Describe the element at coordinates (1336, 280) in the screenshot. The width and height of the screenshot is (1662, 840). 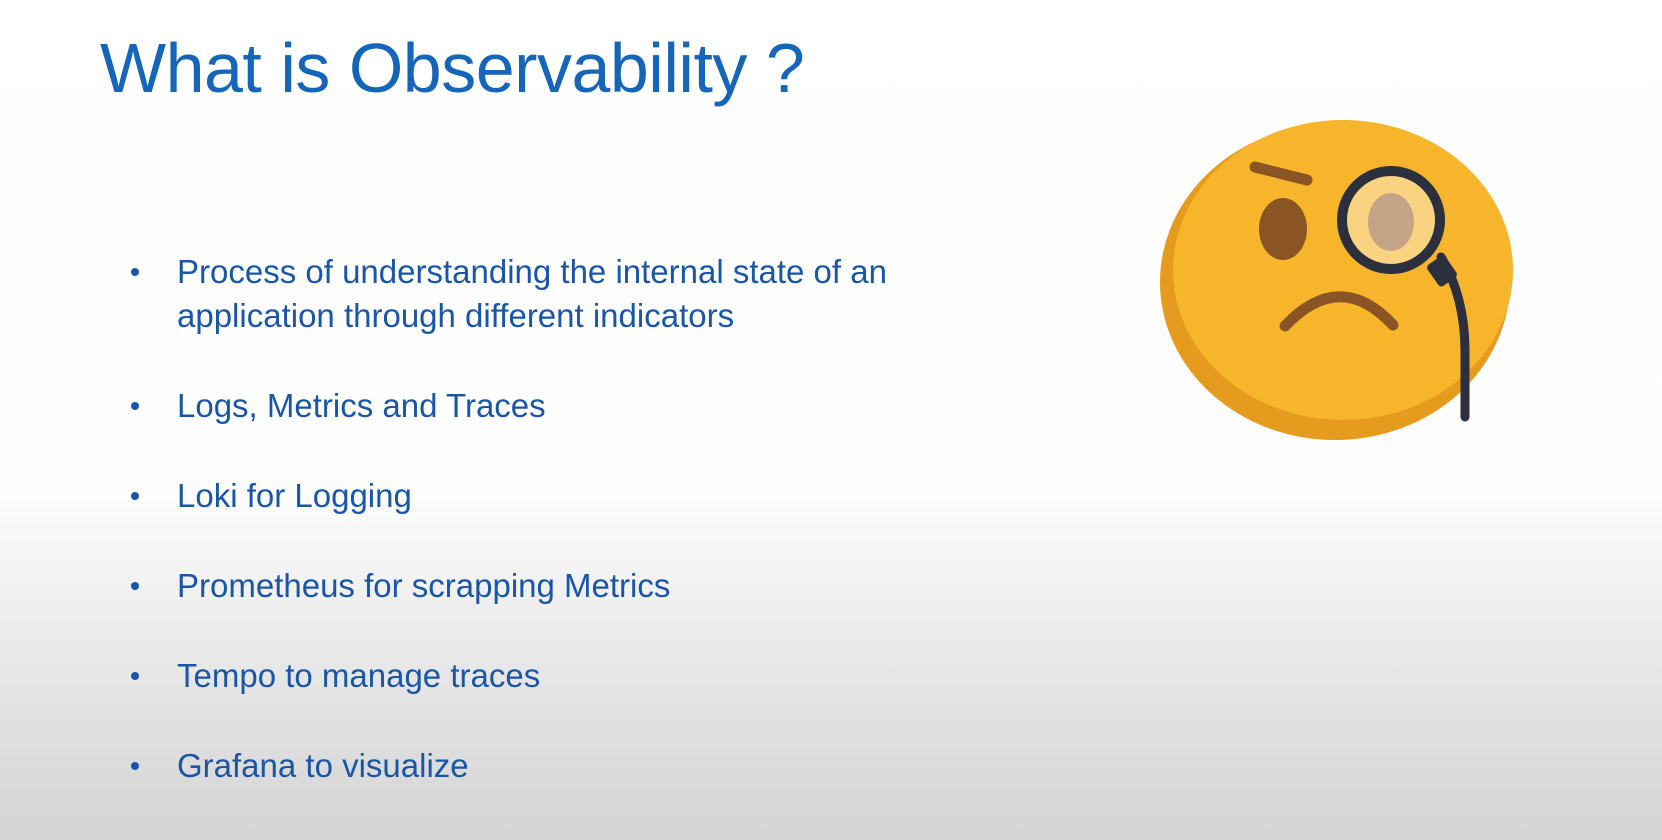
I see `face-with-monocle-icon` at that location.